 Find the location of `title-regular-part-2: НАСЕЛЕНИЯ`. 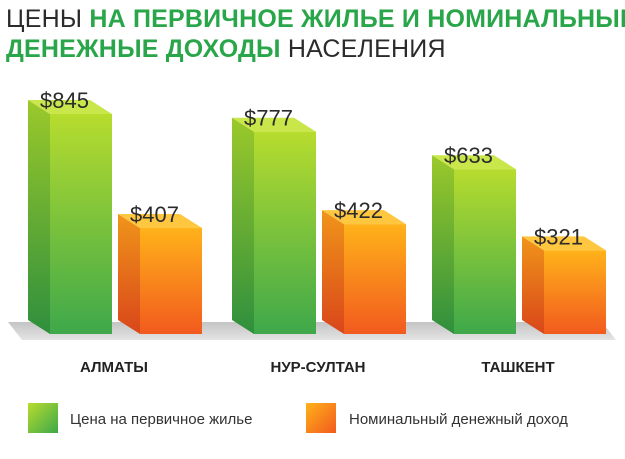

title-regular-part-2: НАСЕЛЕНИЯ is located at coordinates (363, 49).